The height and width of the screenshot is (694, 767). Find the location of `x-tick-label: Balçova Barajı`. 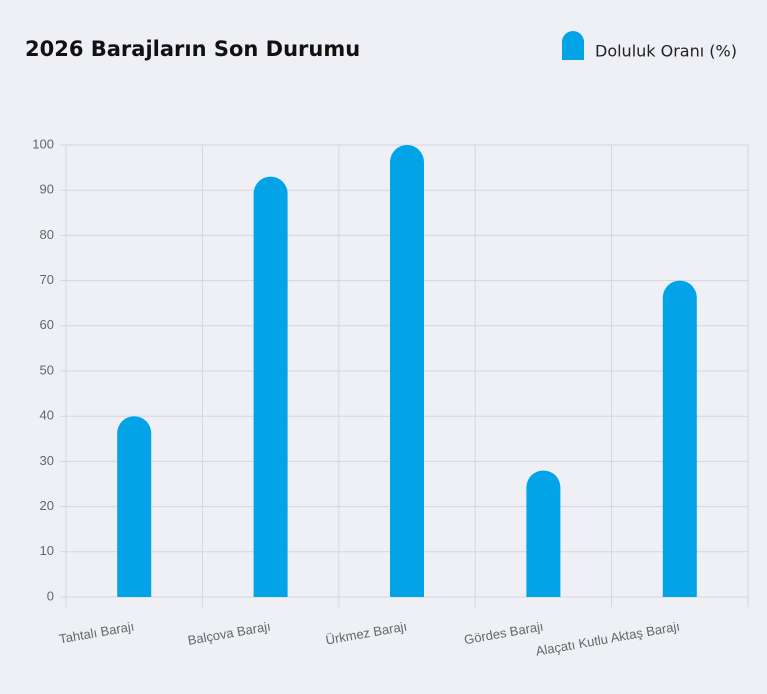

x-tick-label: Balçova Barajı is located at coordinates (229, 633).